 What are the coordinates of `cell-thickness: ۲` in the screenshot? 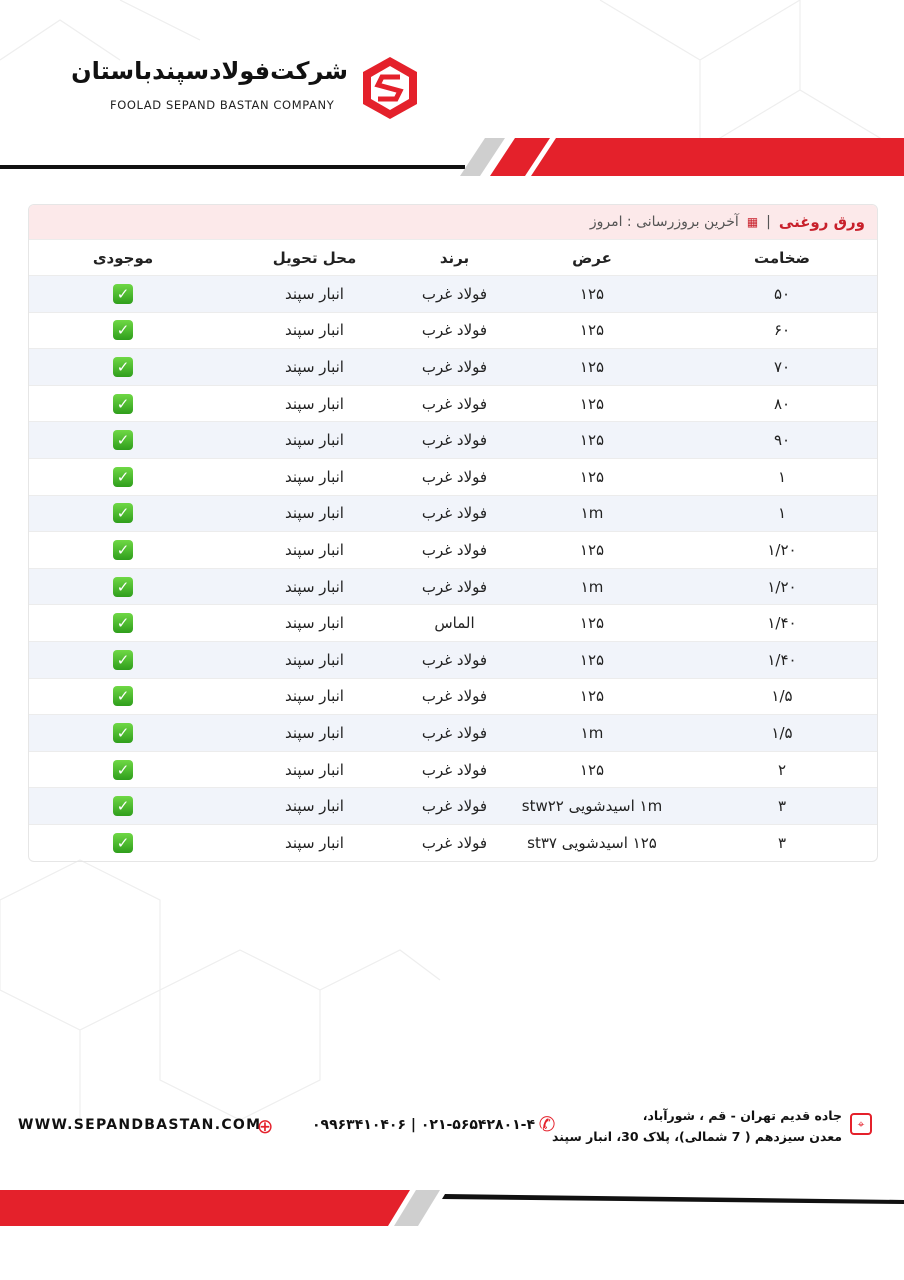 It's located at (782, 769).